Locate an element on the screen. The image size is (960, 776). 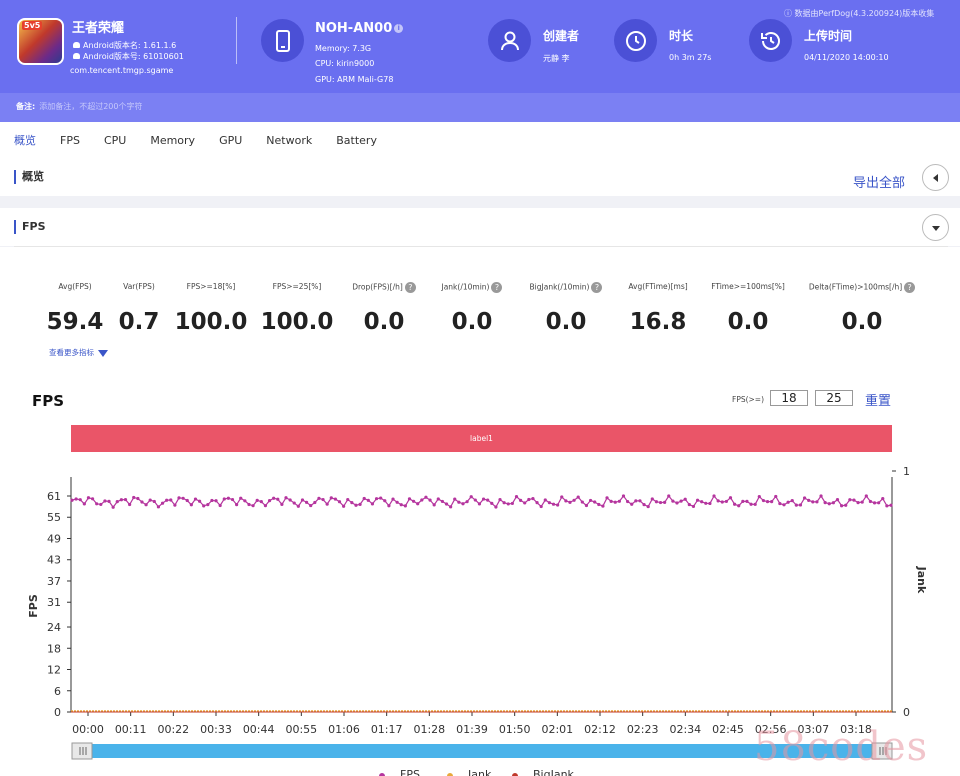
metric-tabs: 概览 FPS CPU Memory GPU Network Battery is located at coordinates (480, 140).